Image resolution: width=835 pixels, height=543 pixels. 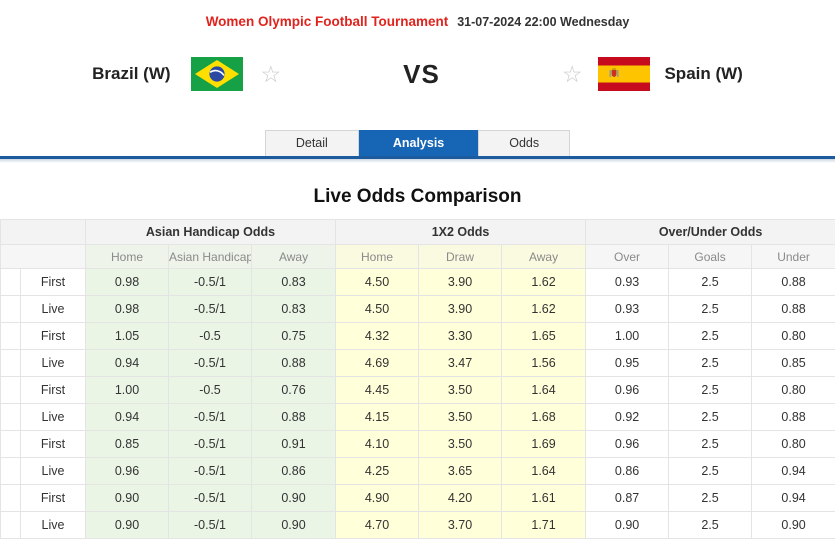 What do you see at coordinates (544, 417) in the screenshot?
I see `odds-cell: 1.68` at bounding box center [544, 417].